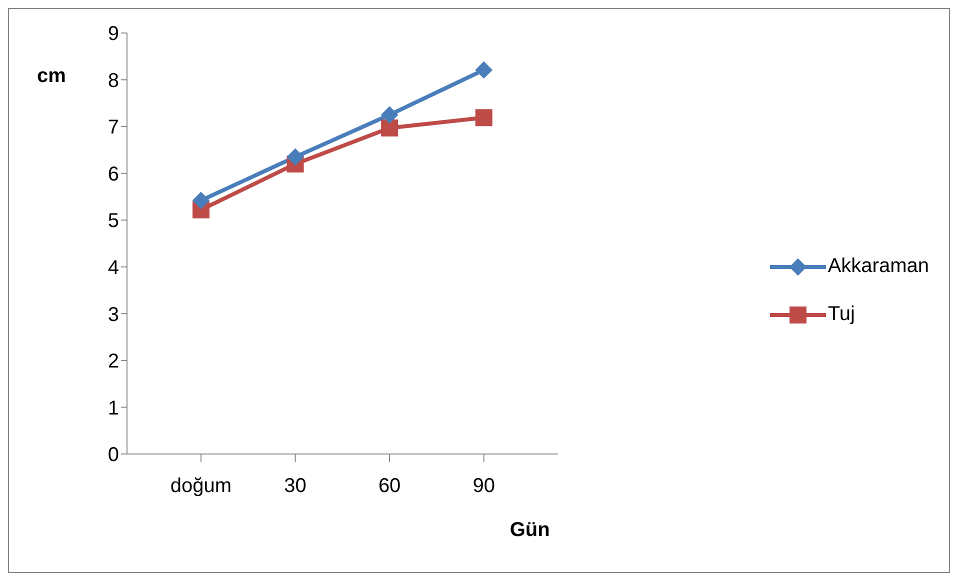  I want to click on y-tick-label: 8, so click(113, 81).